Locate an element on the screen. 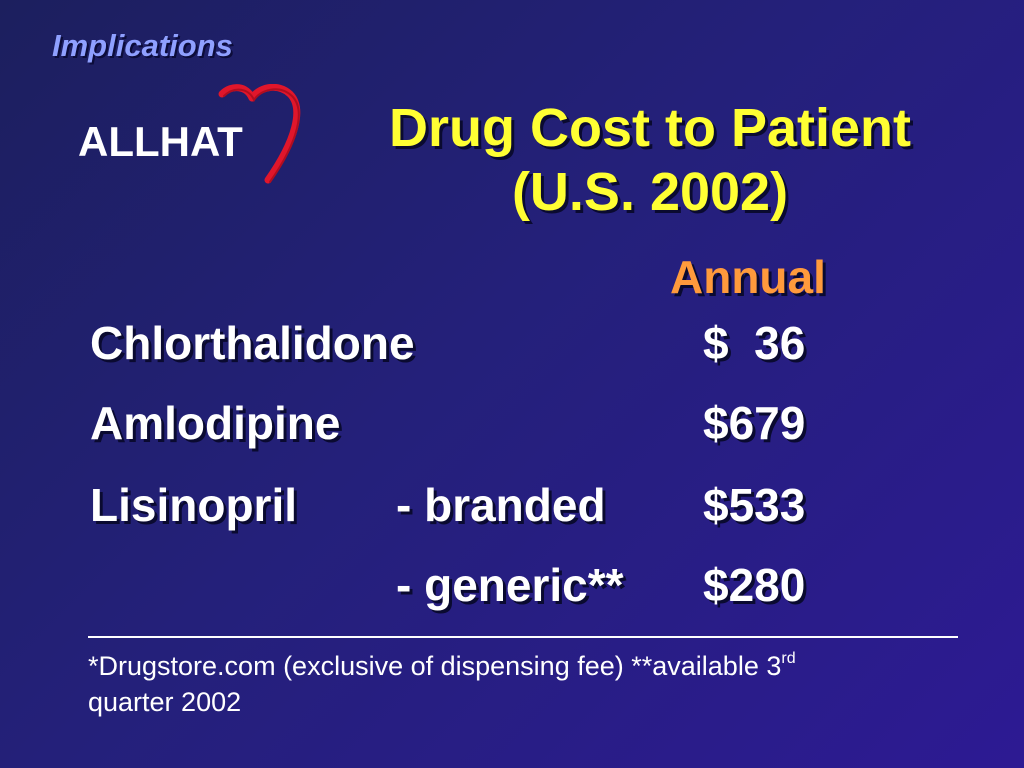 This screenshot has width=1024, height=768. drug-variant: - generic** is located at coordinates (510, 585).